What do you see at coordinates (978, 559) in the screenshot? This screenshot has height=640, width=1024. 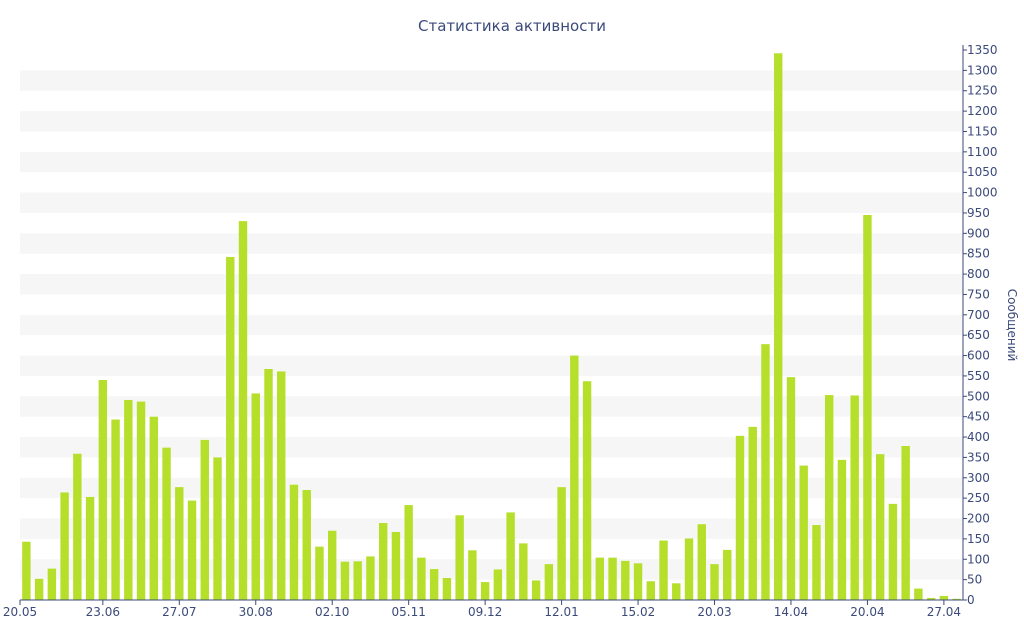 I see `y-tick-label: 100` at bounding box center [978, 559].